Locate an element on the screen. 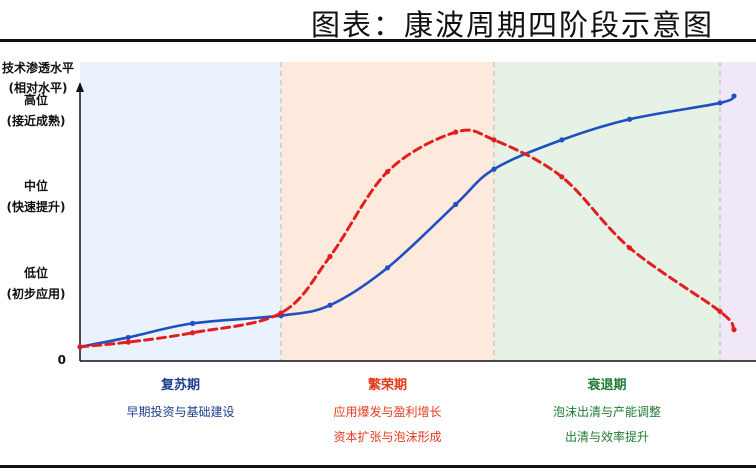 The height and width of the screenshot is (473, 756). phase-desc-1-1: 早期投资与基础建设 is located at coordinates (180, 411).